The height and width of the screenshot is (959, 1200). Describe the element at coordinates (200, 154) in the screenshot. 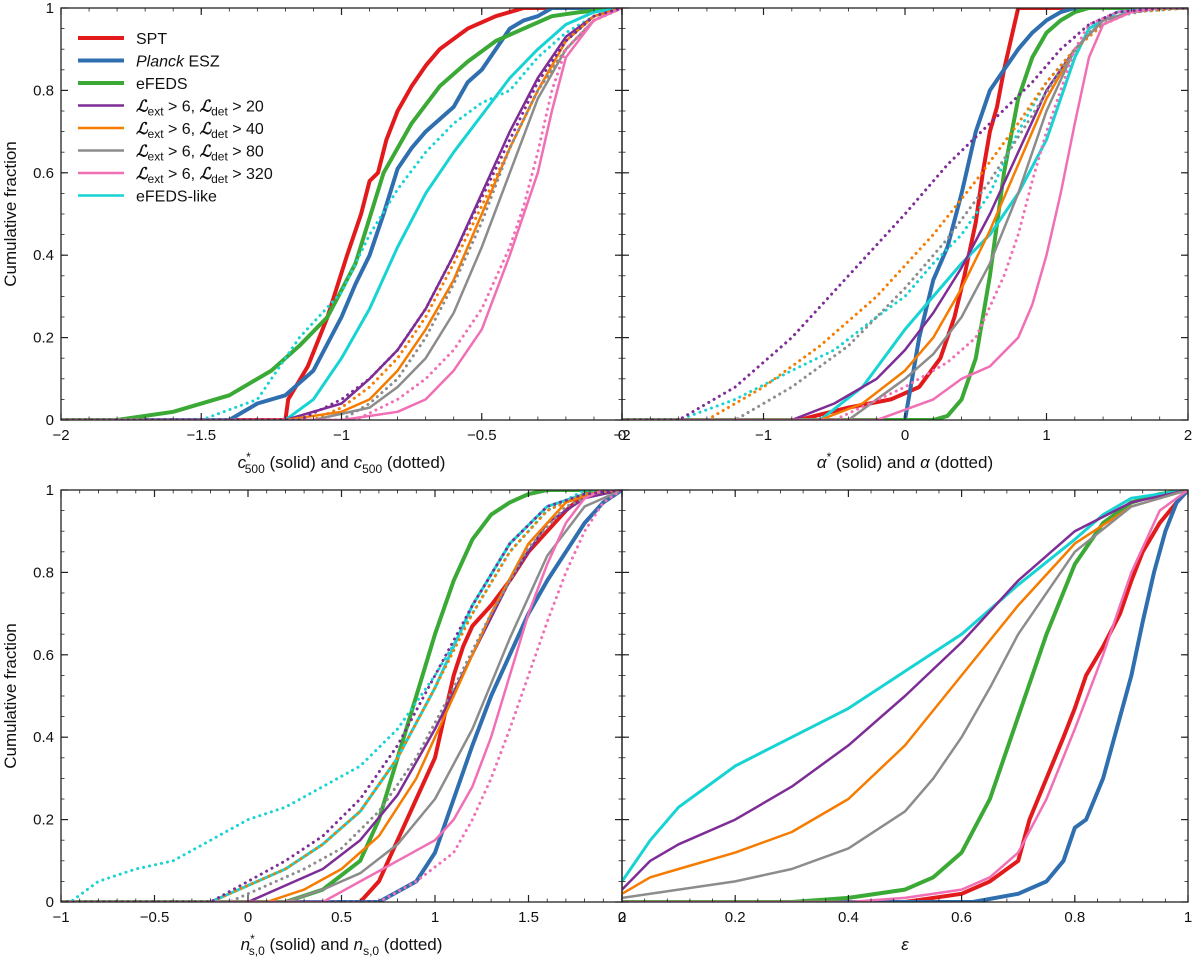

I see `legend-entry-label: ℒext > 6, ℒdet > 80` at that location.